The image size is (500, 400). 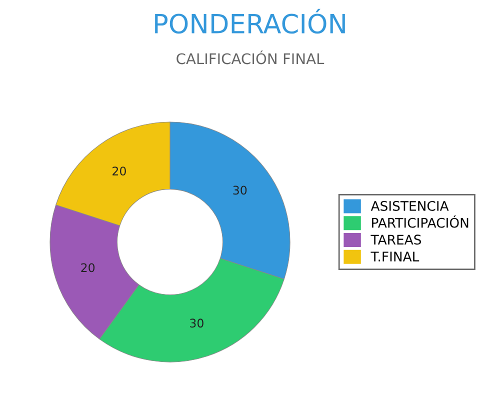 What do you see at coordinates (395, 239) in the screenshot?
I see `legend-label: TAREAS` at bounding box center [395, 239].